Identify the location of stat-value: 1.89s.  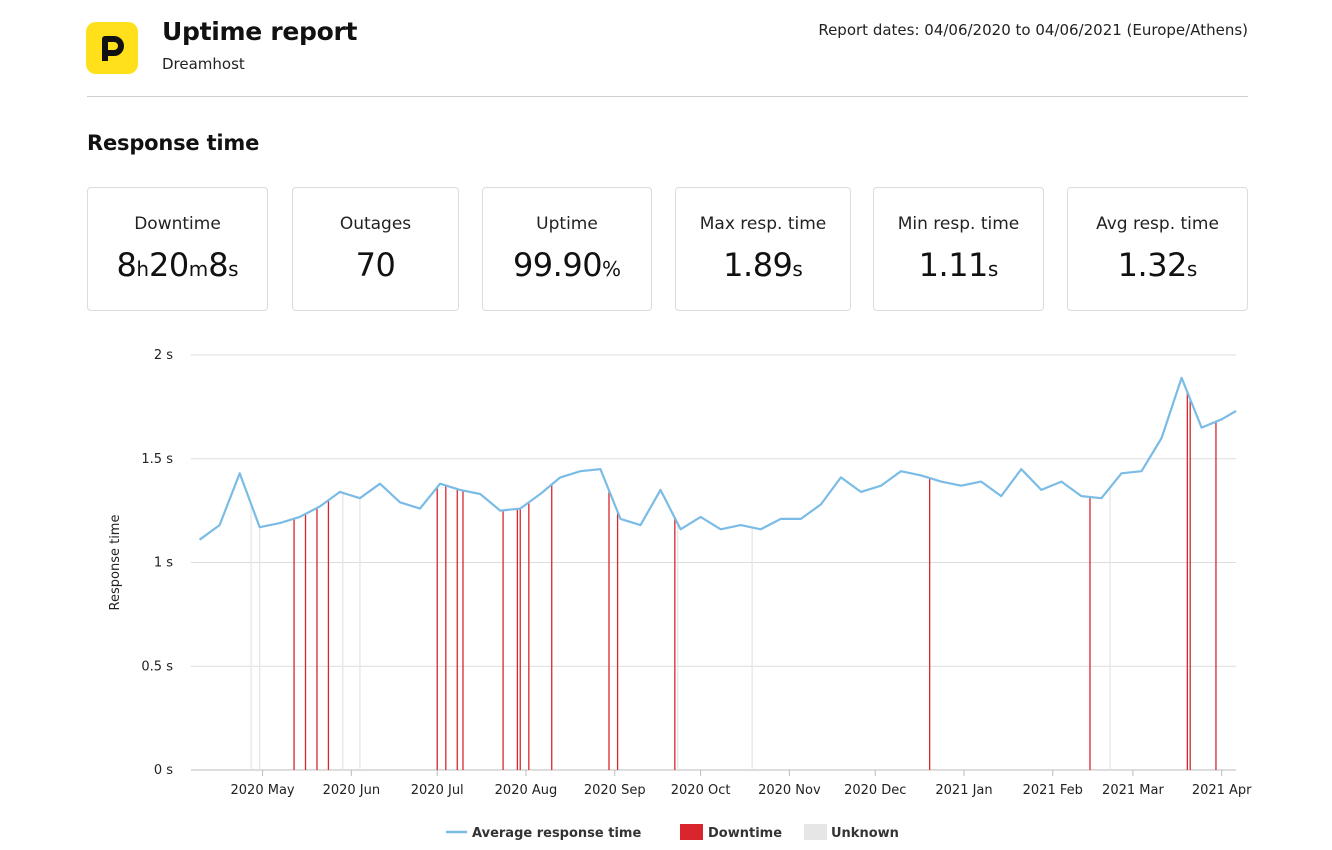
(763, 265).